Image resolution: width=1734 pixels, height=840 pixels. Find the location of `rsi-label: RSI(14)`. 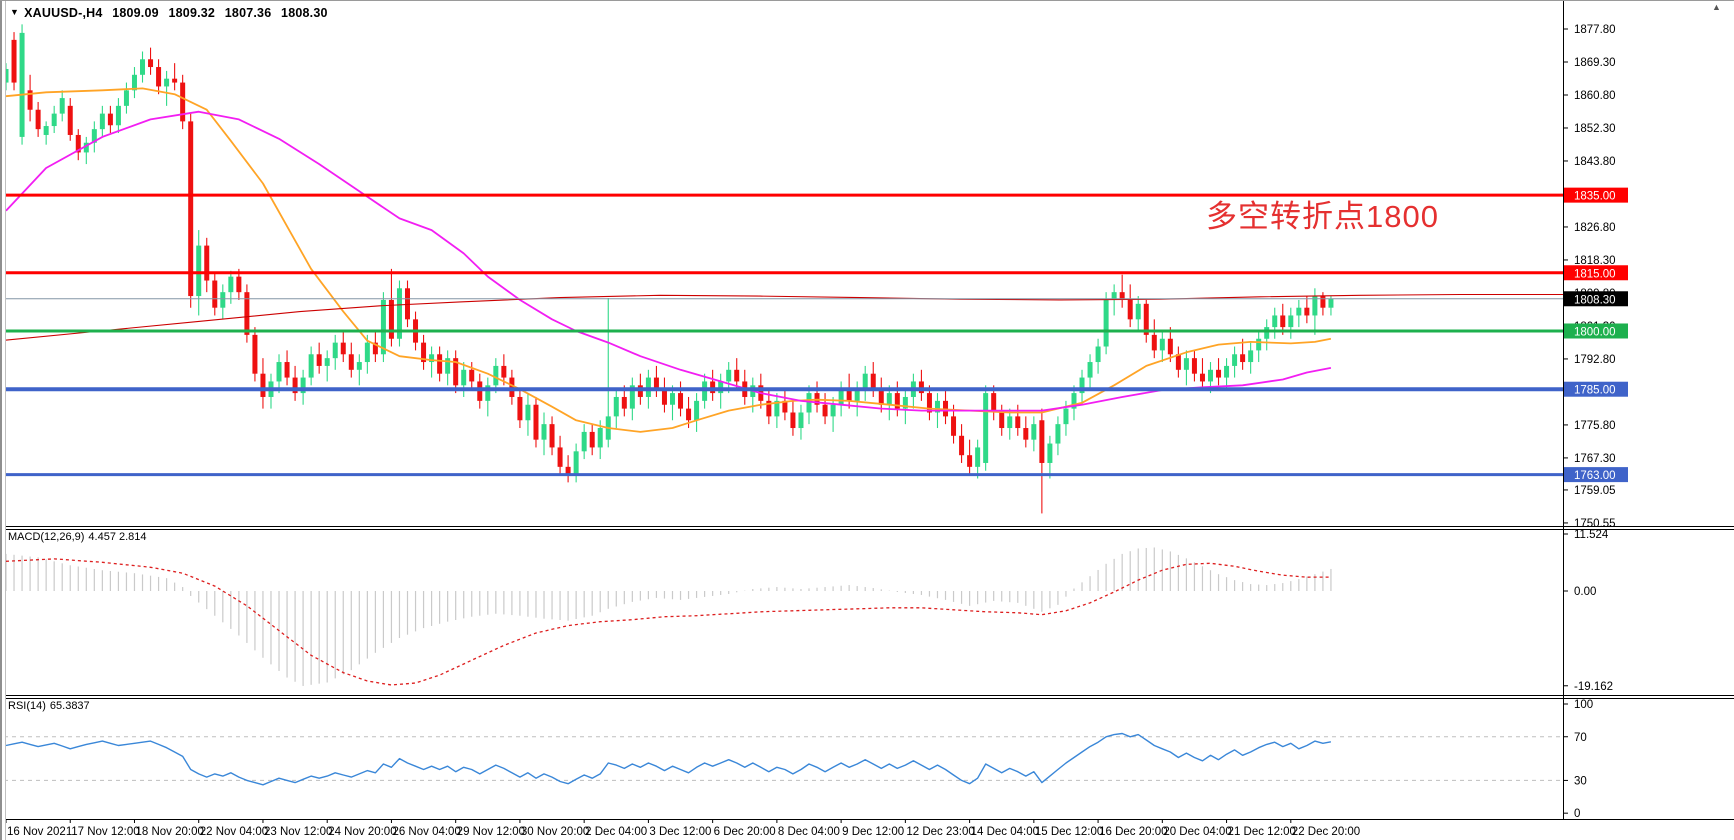

rsi-label: RSI(14) is located at coordinates (27, 706).